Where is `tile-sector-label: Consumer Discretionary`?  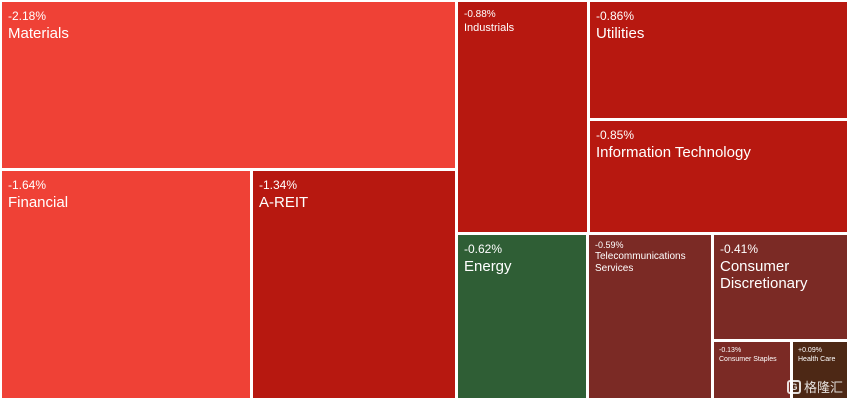
tile-sector-label: Consumer Discretionary is located at coordinates (764, 275).